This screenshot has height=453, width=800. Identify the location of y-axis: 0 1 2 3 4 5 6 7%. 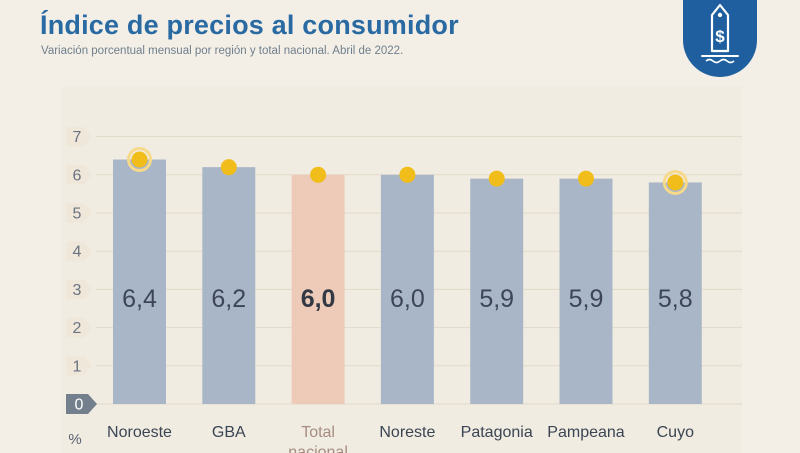
(81, 287).